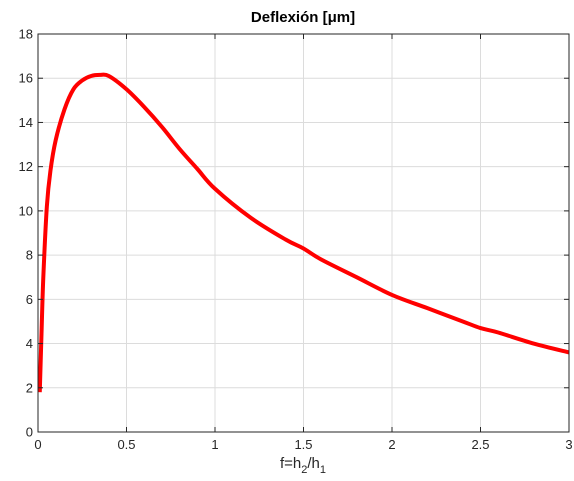 Image resolution: width=574 pixels, height=481 pixels. Describe the element at coordinates (26, 78) in the screenshot. I see `y-tick-label: 16` at that location.